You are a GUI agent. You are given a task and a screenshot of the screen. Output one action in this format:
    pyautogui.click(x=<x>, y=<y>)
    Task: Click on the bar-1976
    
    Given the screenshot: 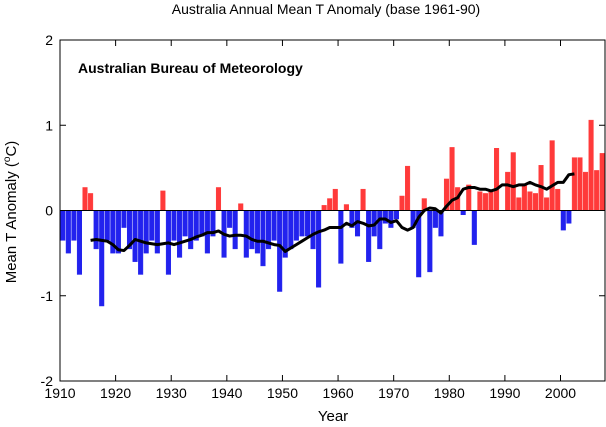 What is the action you would take?
    pyautogui.click(x=430, y=241)
    